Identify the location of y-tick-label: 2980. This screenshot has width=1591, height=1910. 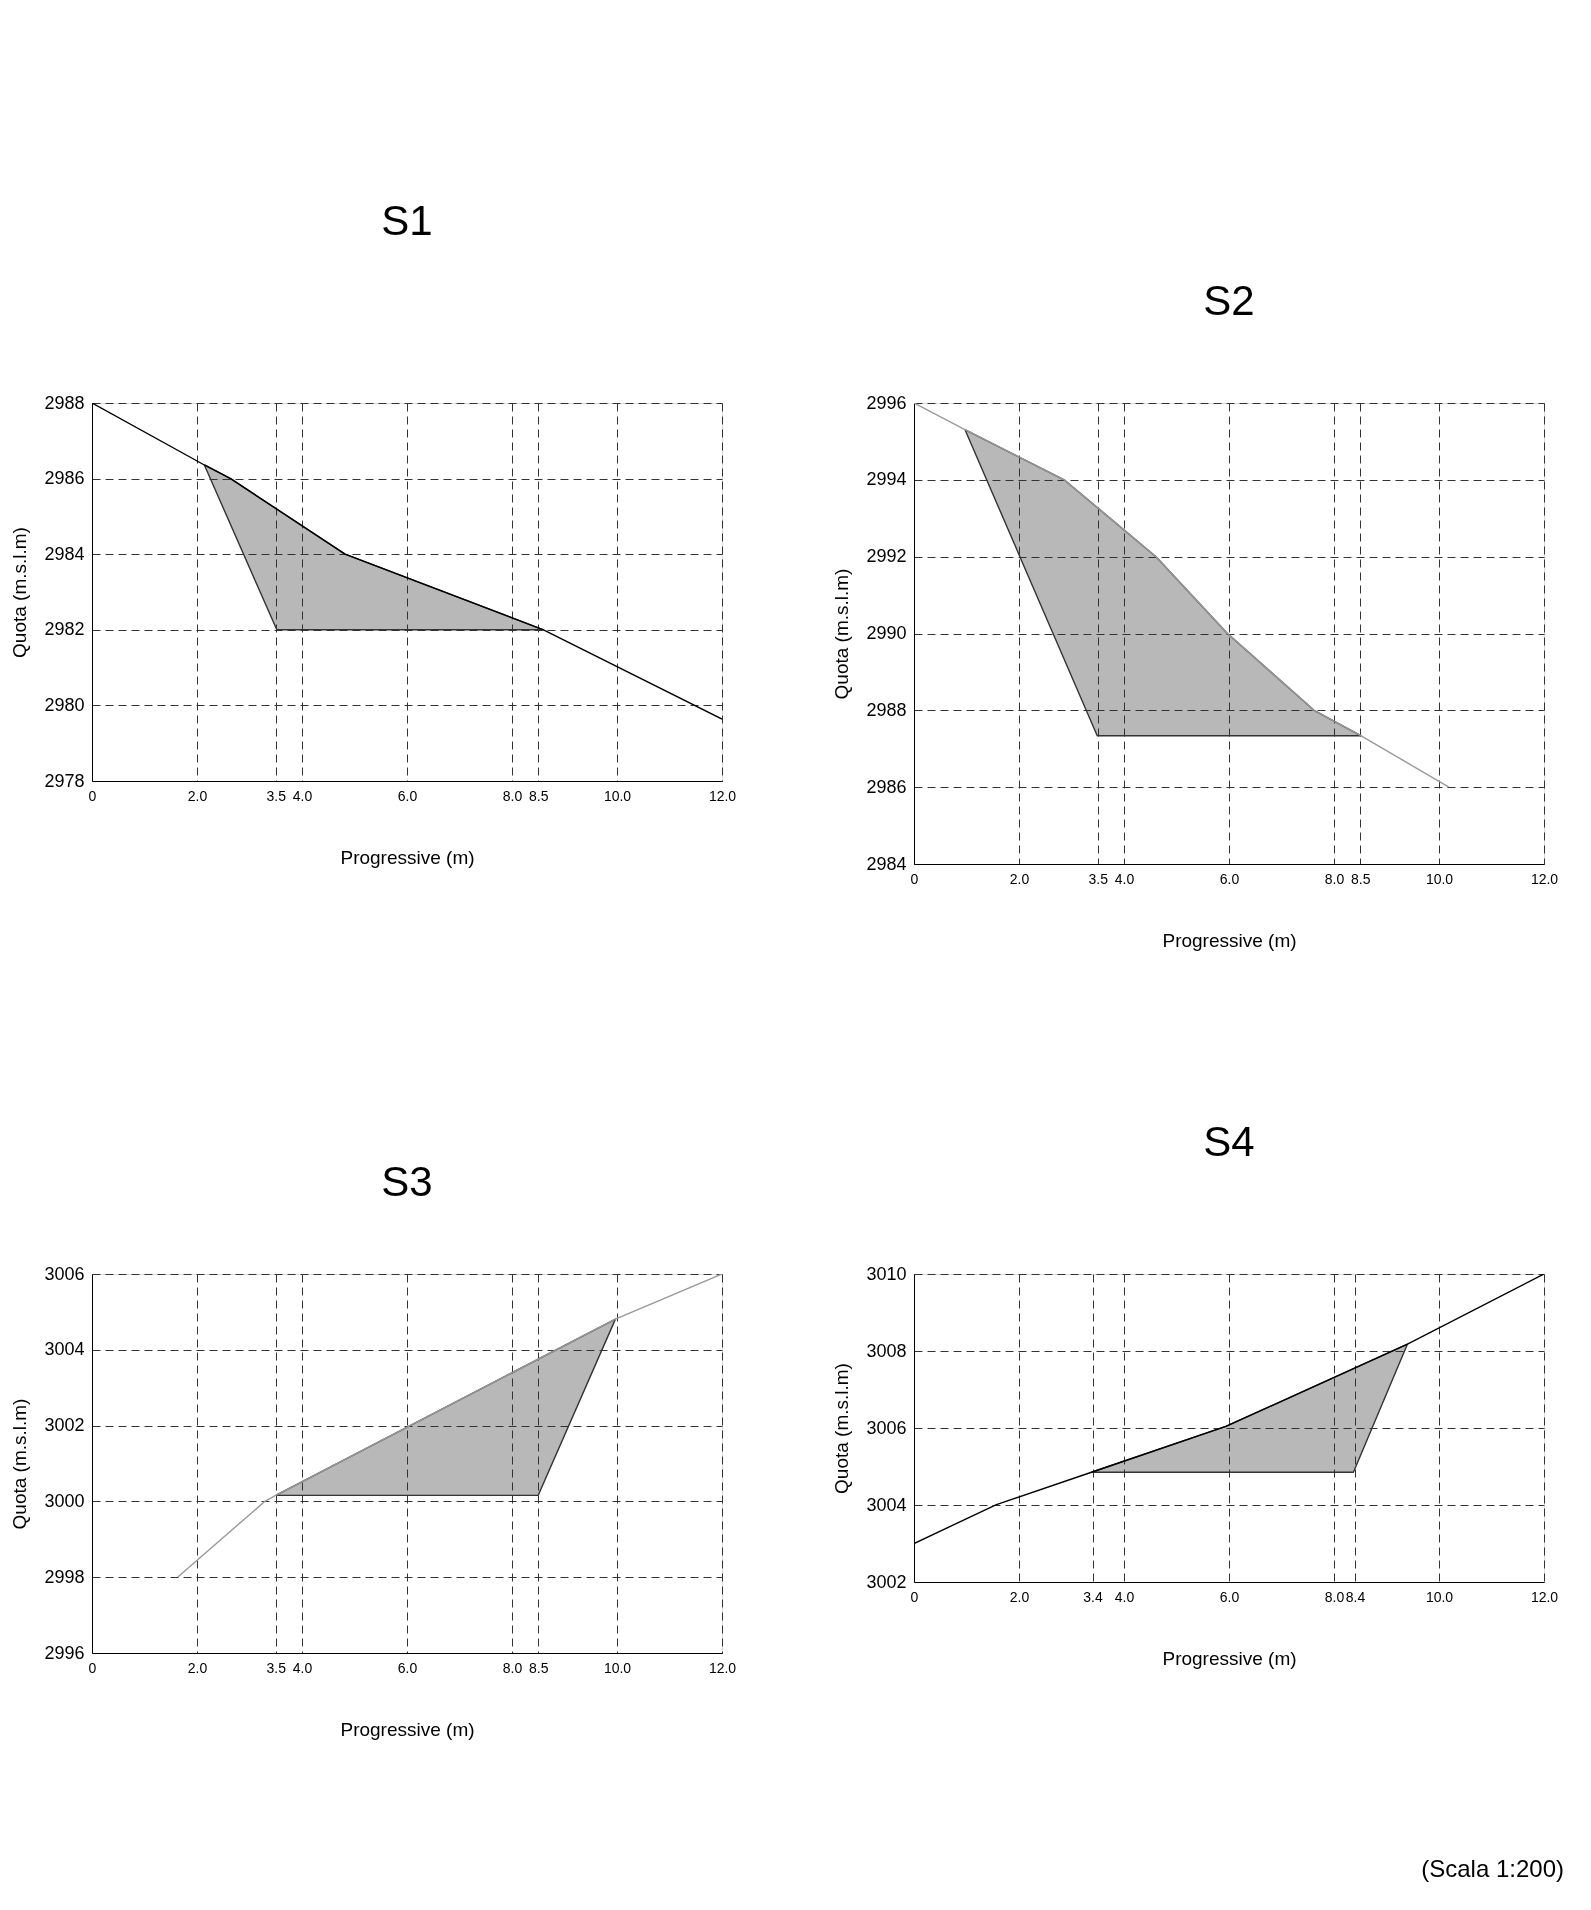
(64, 704).